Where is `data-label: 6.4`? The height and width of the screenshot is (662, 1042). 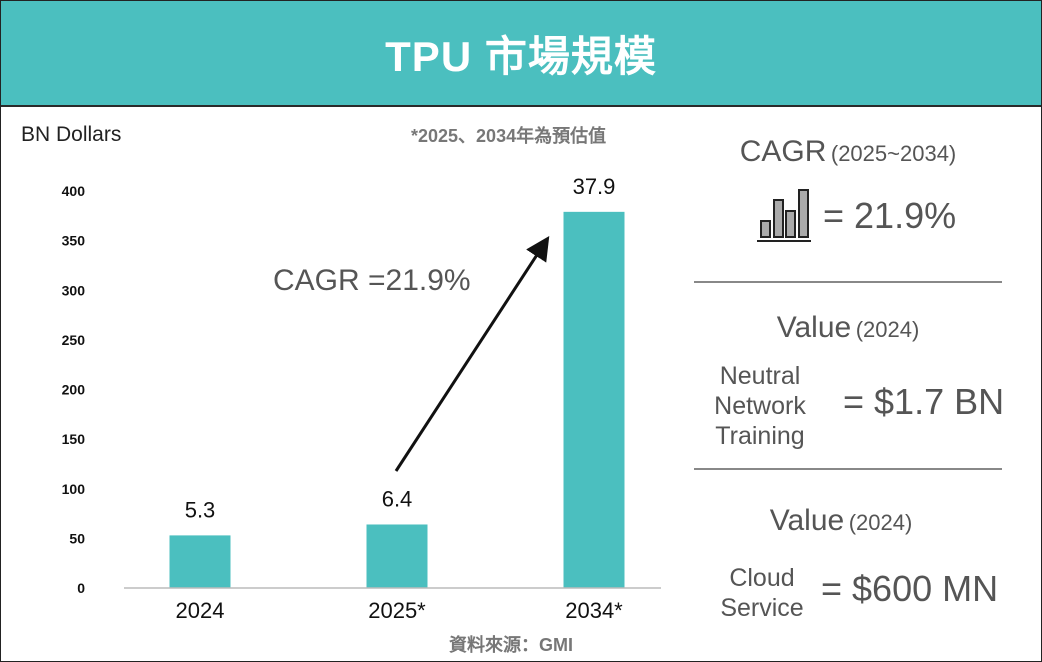 data-label: 6.4 is located at coordinates (397, 498).